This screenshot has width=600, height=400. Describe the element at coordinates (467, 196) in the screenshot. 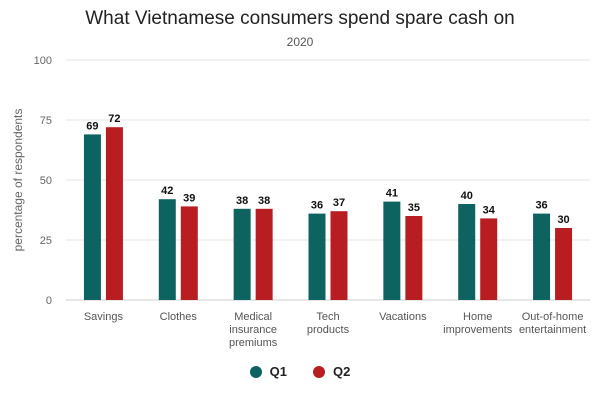

I see `data-label: 40` at that location.